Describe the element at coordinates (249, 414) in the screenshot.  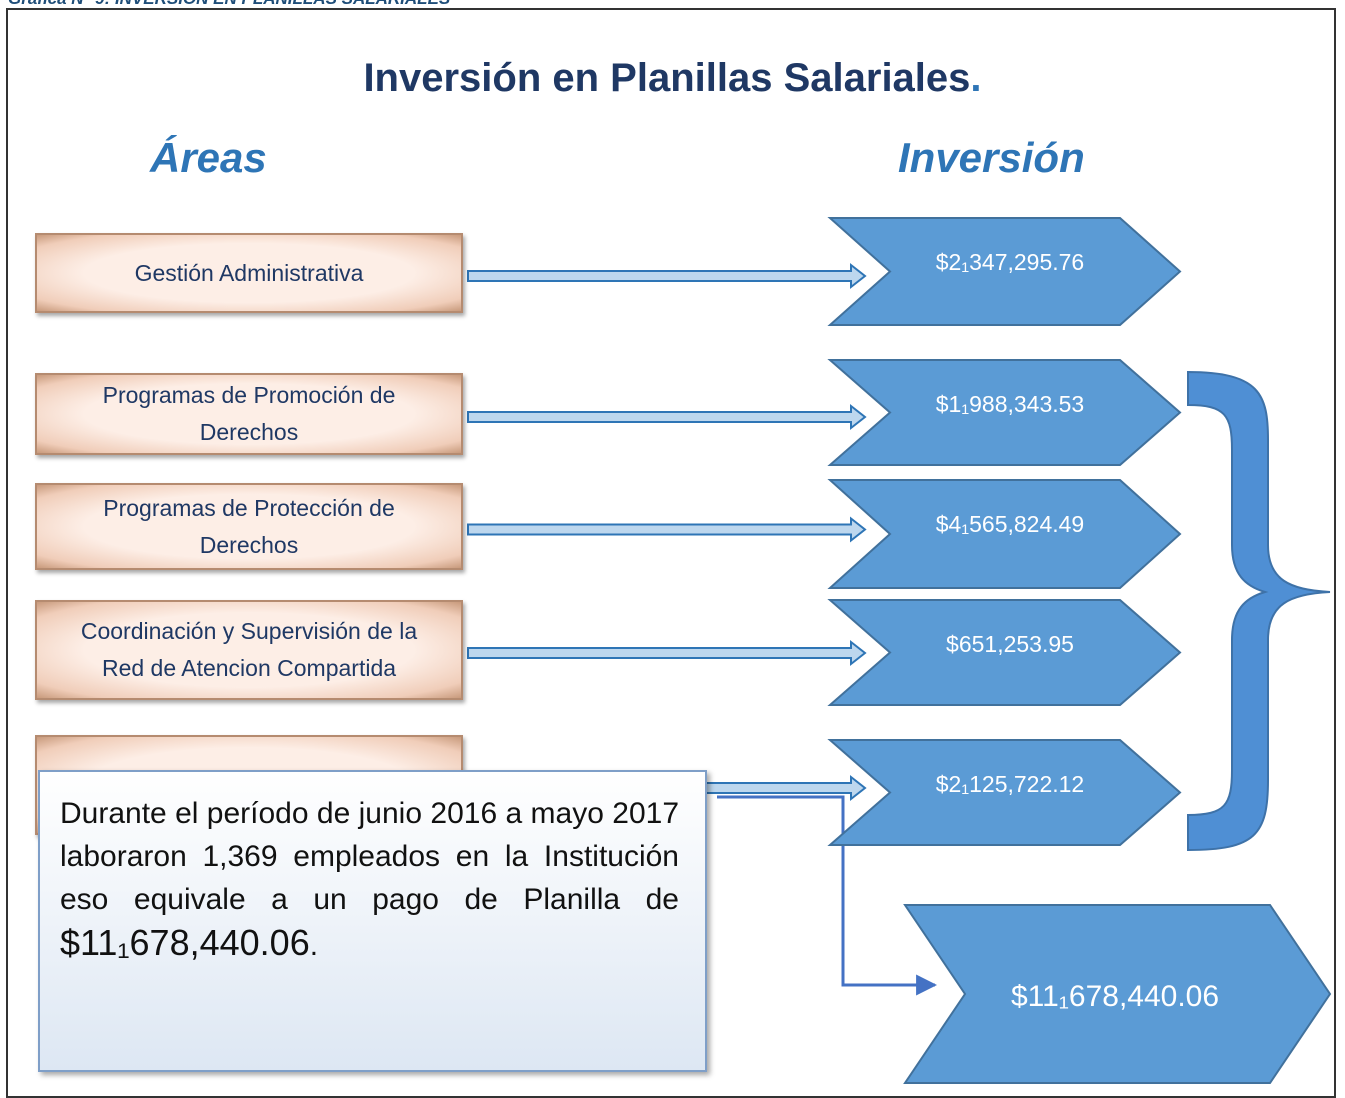
I see `area-box: Programas de Promoción de Derechos` at that location.